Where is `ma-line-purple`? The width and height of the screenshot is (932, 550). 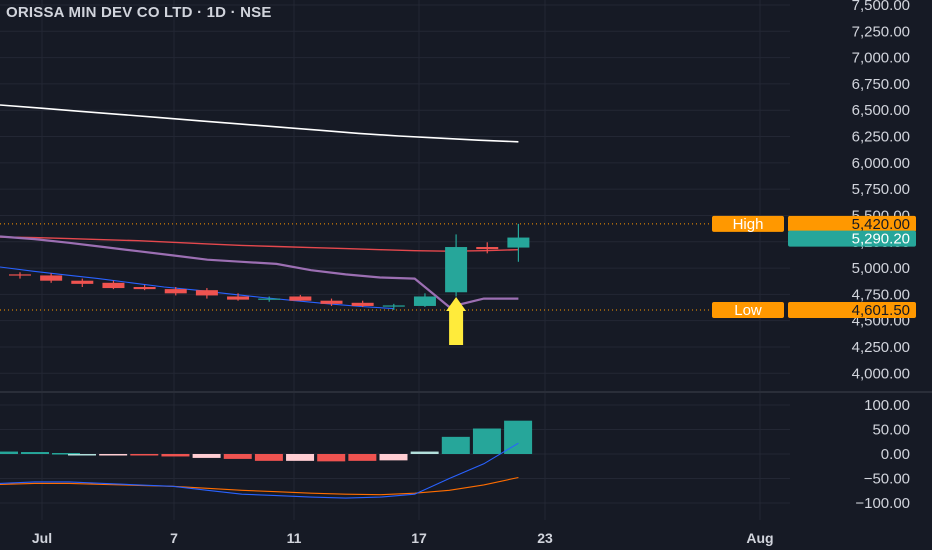 ma-line-purple is located at coordinates (259, 272).